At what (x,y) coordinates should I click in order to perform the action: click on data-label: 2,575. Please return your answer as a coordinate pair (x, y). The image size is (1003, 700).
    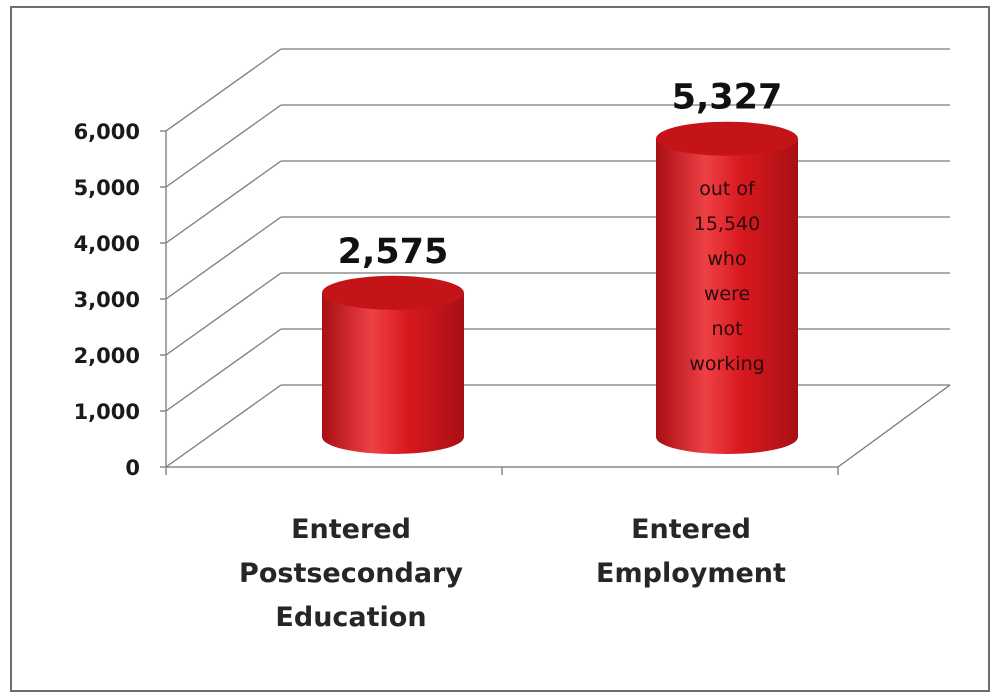
    Looking at the image, I should click on (393, 252).